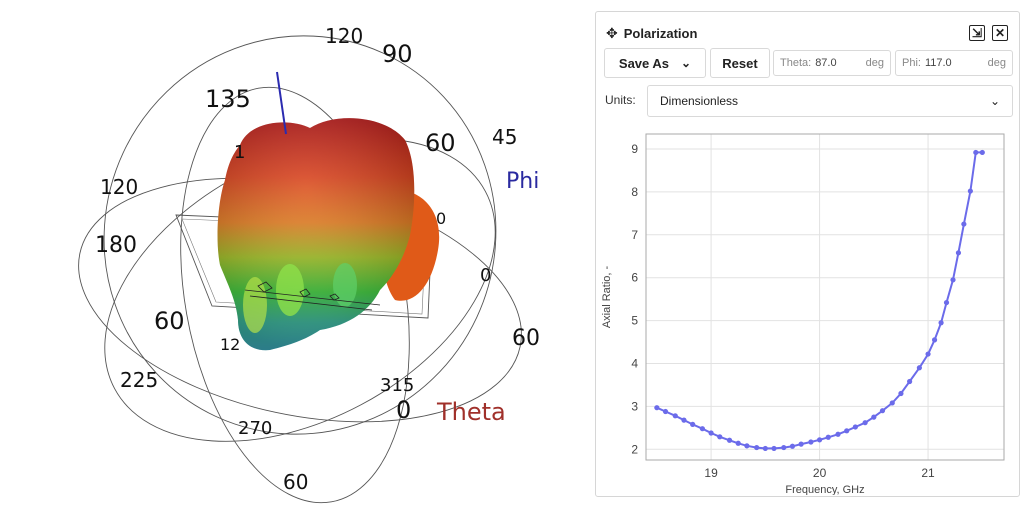 The width and height of the screenshot is (1030, 505). Describe the element at coordinates (996, 63) in the screenshot. I see `phi-unit: deg` at that location.